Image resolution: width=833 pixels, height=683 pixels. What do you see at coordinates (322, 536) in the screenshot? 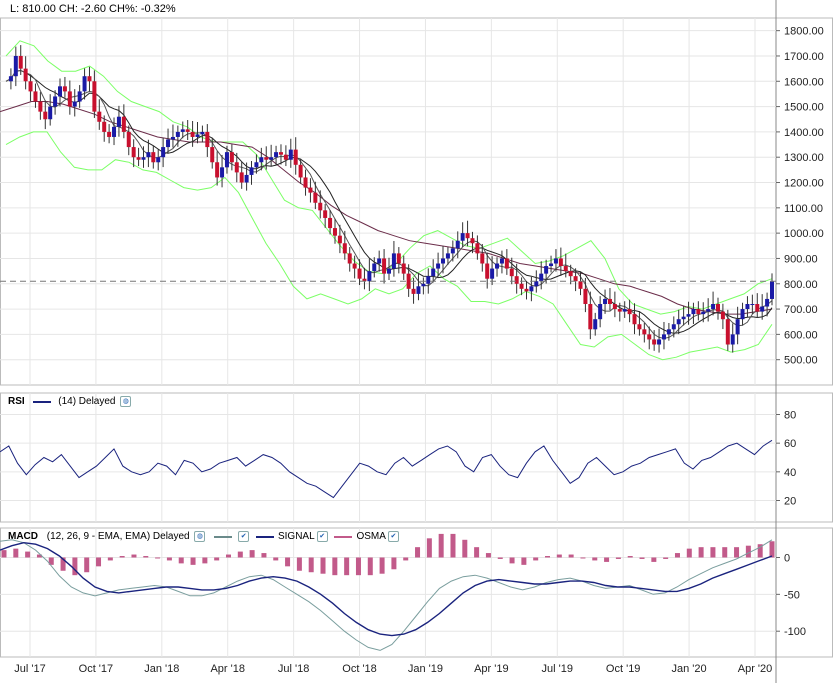
I see `signal-visibility-checkbox: ✔` at bounding box center [322, 536].